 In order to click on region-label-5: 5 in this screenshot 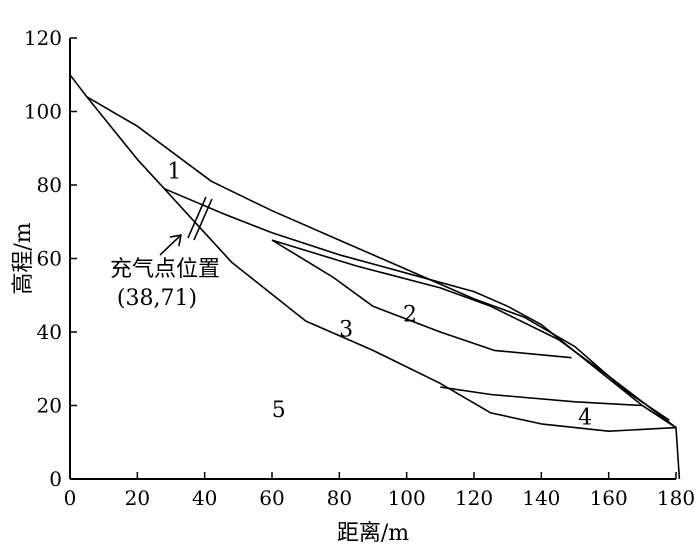, I will do `click(279, 410)`.